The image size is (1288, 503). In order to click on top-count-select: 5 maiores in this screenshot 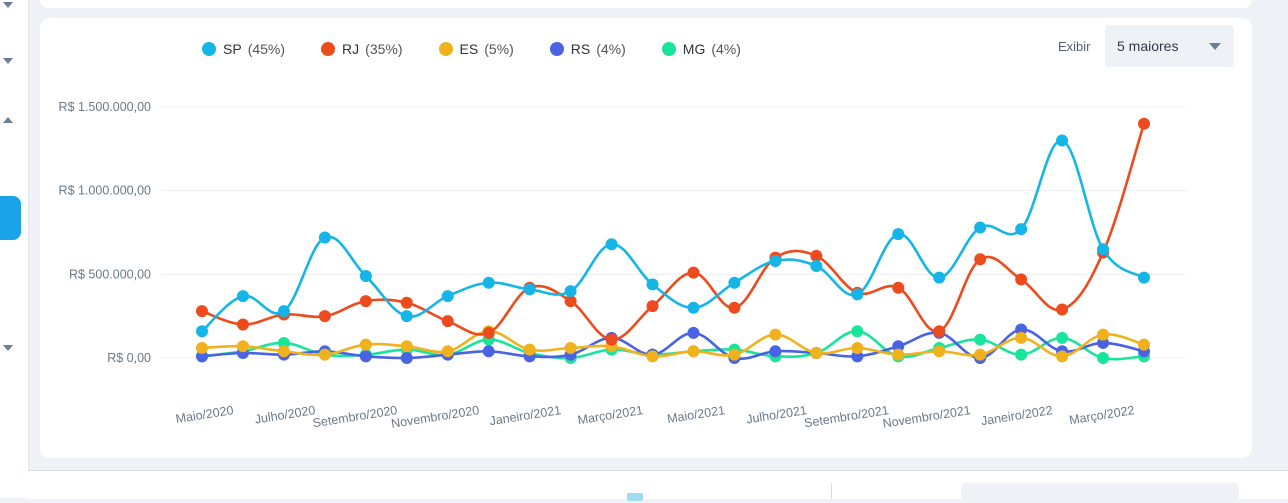, I will do `click(1169, 46)`.